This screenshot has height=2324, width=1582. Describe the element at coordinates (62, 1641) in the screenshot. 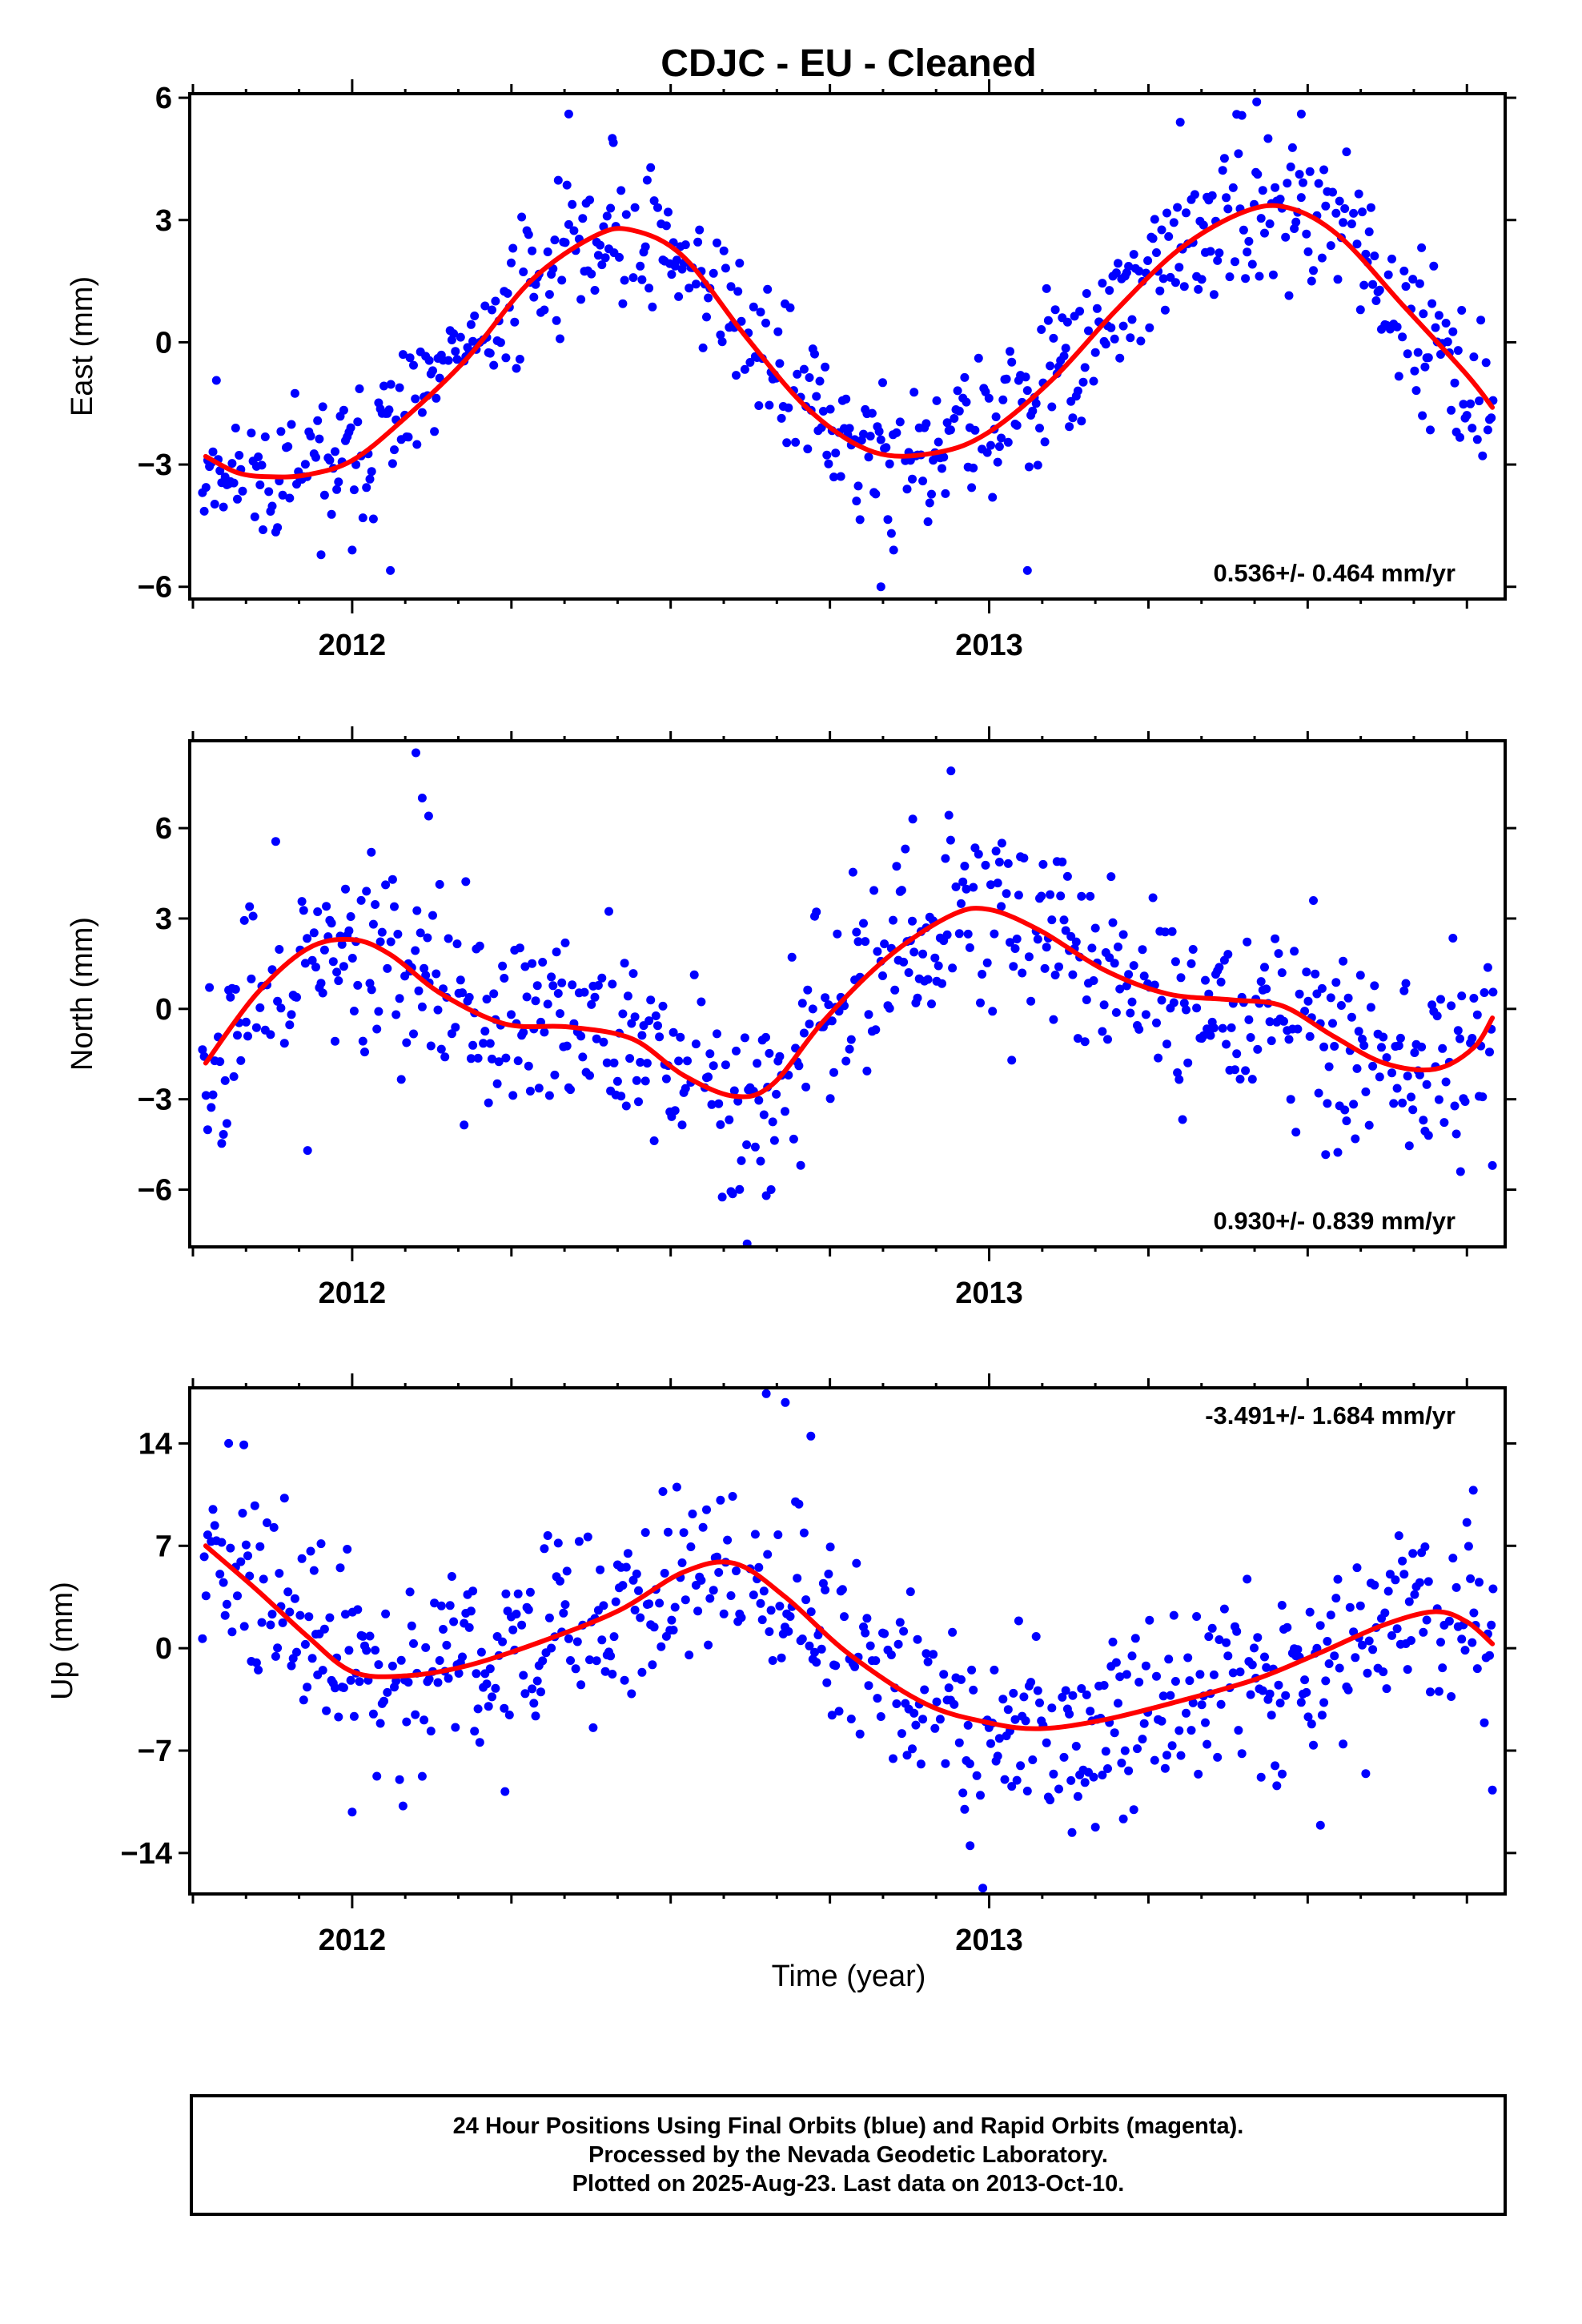

I see `up-axis-label: Up (mm)` at that location.